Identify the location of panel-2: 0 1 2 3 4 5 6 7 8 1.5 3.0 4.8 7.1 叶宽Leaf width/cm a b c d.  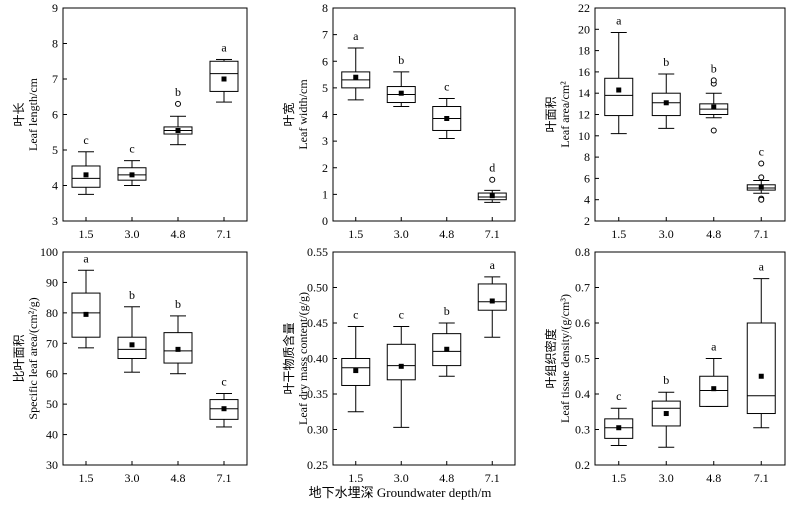
(398, 121).